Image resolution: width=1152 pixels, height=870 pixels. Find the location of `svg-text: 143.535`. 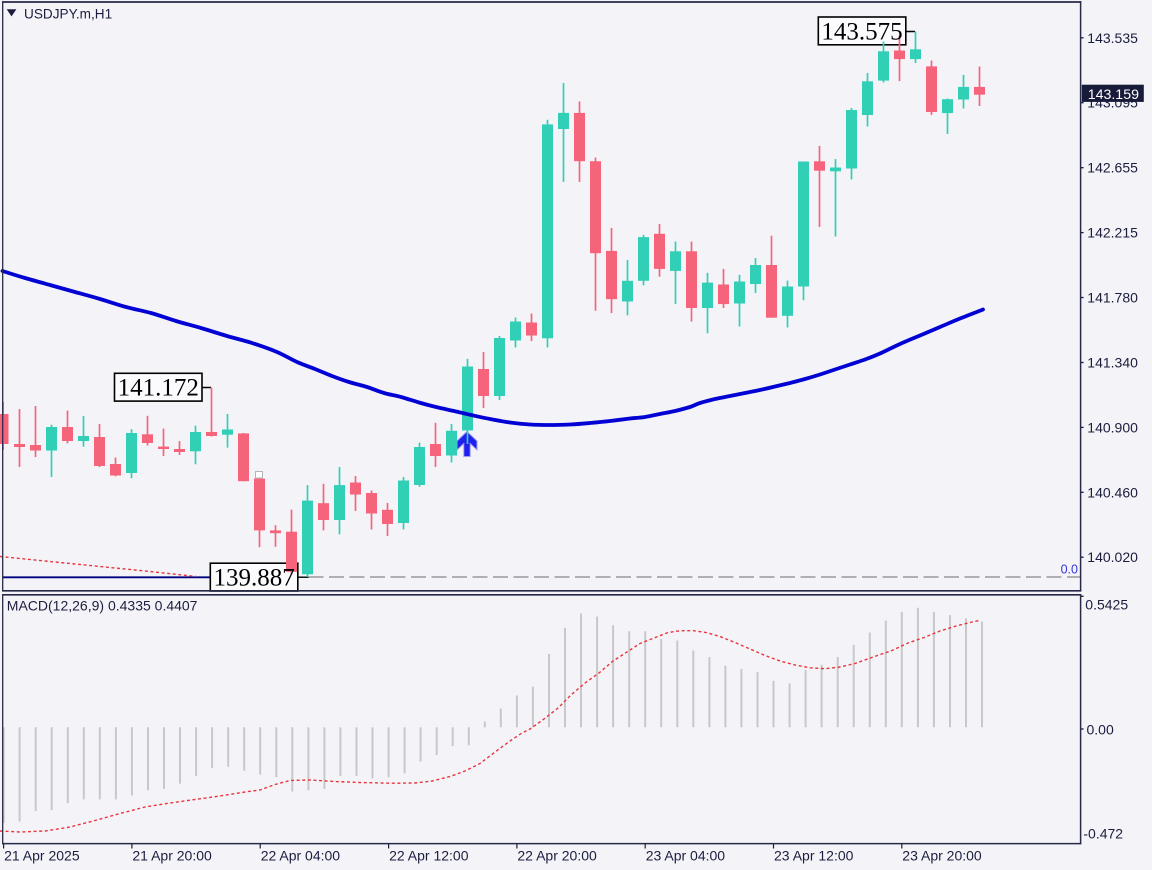

svg-text: 143.535 is located at coordinates (1112, 38).